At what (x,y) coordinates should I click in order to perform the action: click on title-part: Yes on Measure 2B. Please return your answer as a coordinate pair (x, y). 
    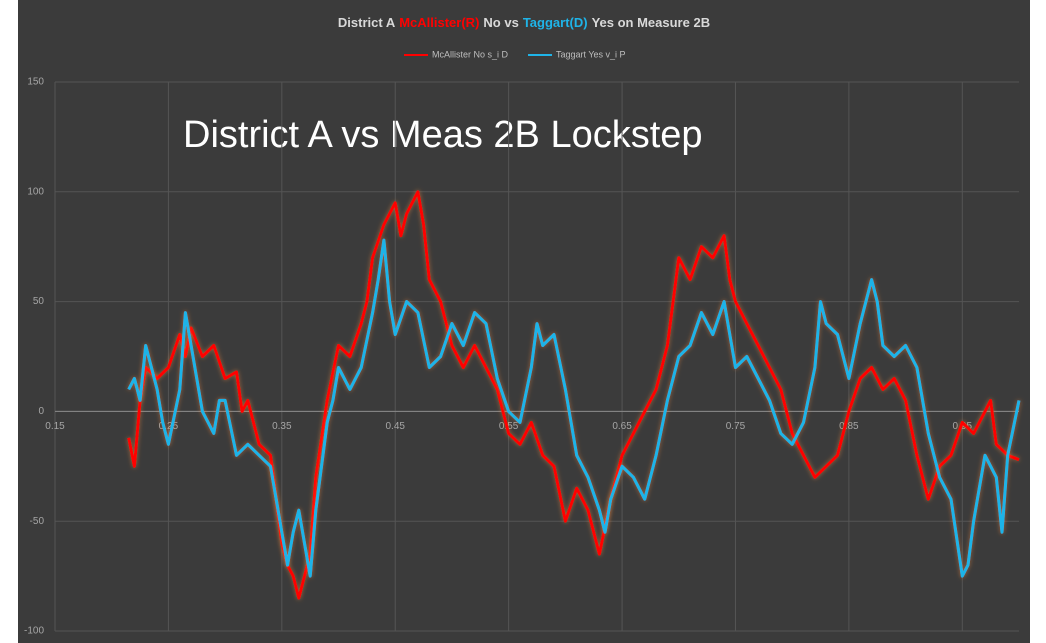
    Looking at the image, I should click on (651, 22).